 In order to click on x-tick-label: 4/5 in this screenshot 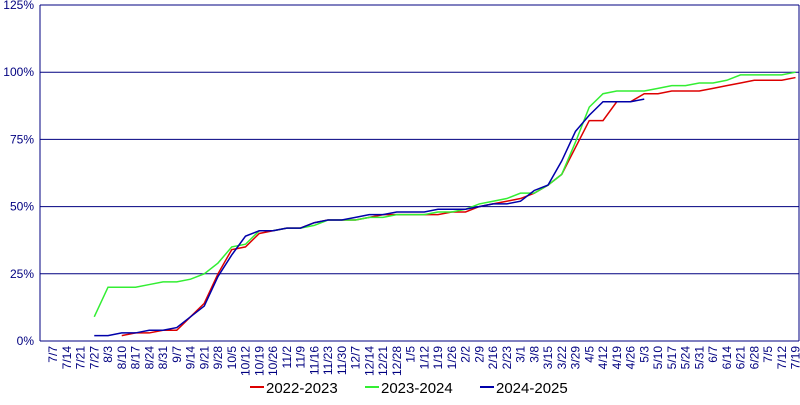, I will do `click(589, 354)`.